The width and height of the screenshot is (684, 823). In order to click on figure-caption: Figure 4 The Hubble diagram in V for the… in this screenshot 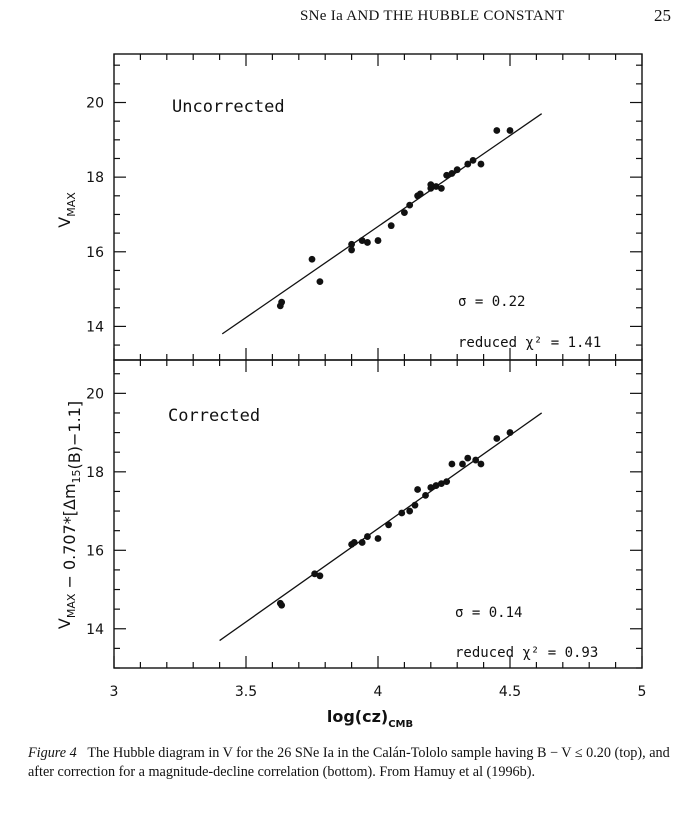, I will do `click(352, 763)`.